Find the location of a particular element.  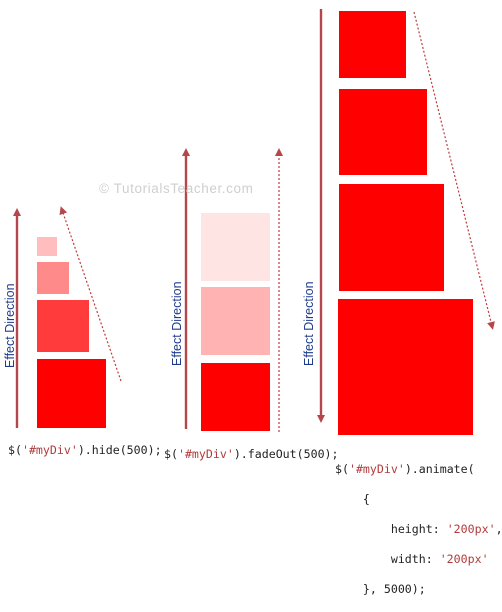

animate-code-line-2: { is located at coordinates (352, 499).